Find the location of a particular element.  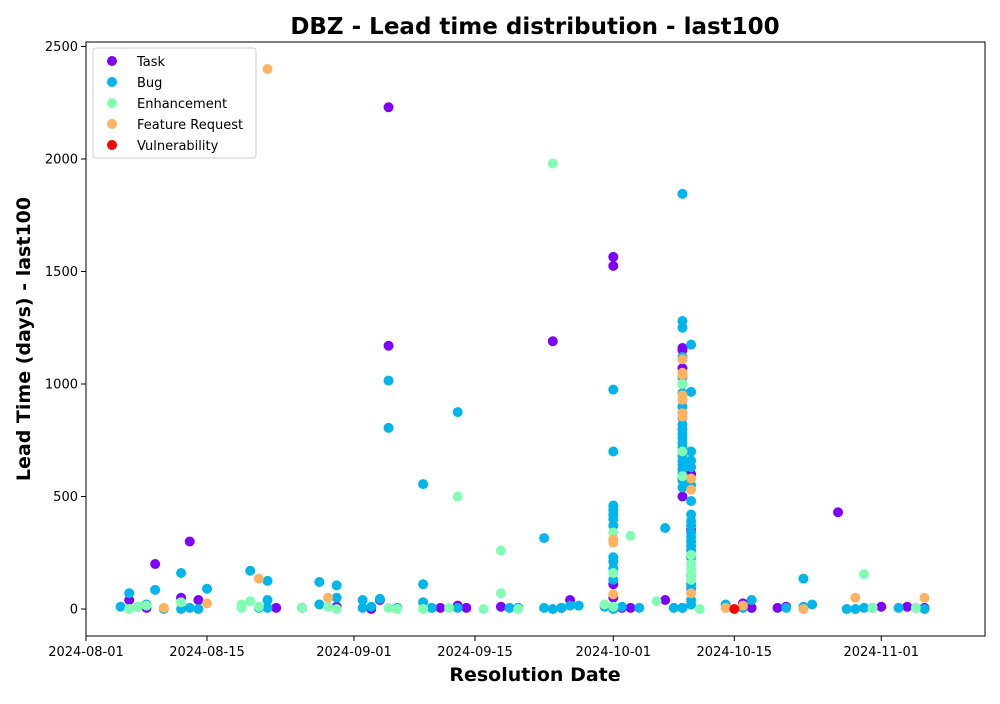

chart-title: DBZ - Lead time distribution - last100 is located at coordinates (534, 27).